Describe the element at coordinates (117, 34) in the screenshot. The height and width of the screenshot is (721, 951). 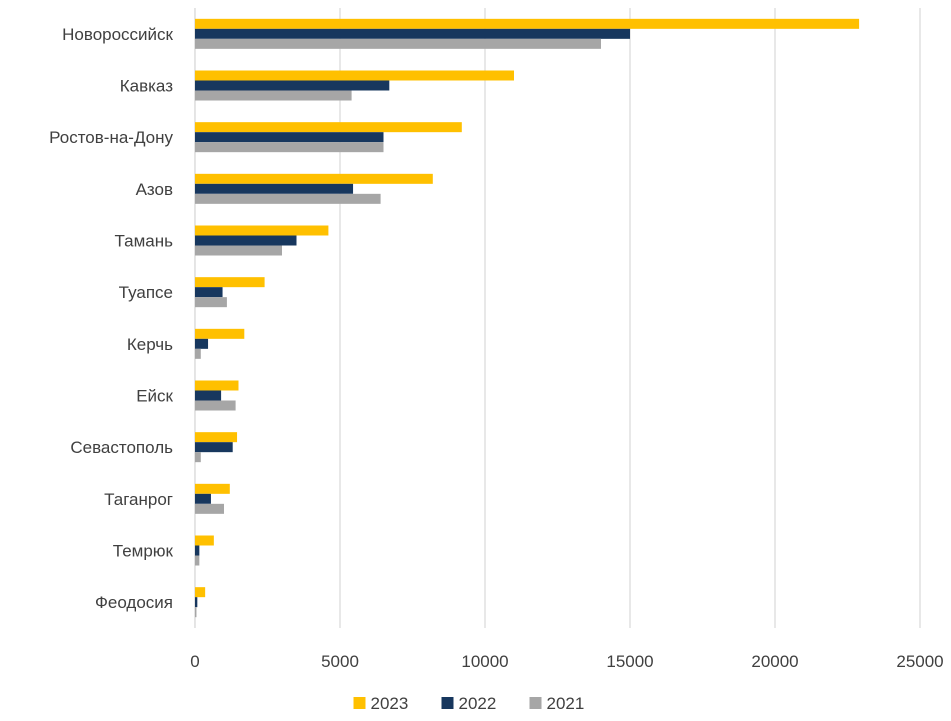
I see `category-label: Новороссийск` at that location.